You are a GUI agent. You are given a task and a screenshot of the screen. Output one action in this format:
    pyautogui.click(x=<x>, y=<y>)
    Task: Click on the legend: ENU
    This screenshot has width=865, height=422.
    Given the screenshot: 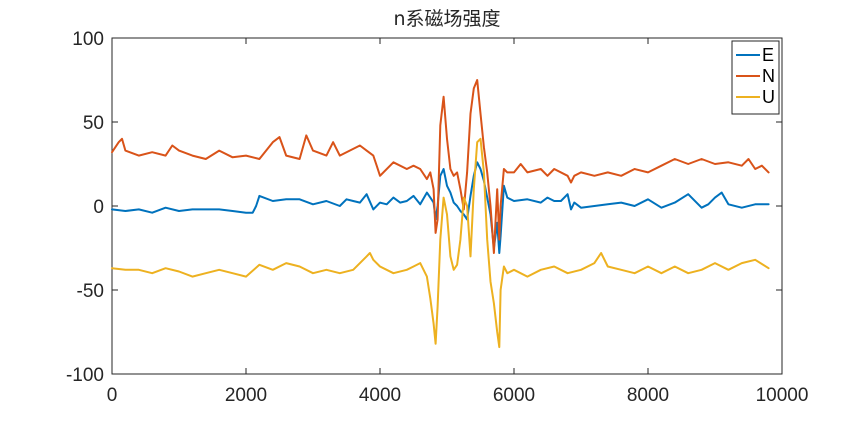 What is the action you would take?
    pyautogui.click(x=755, y=77)
    